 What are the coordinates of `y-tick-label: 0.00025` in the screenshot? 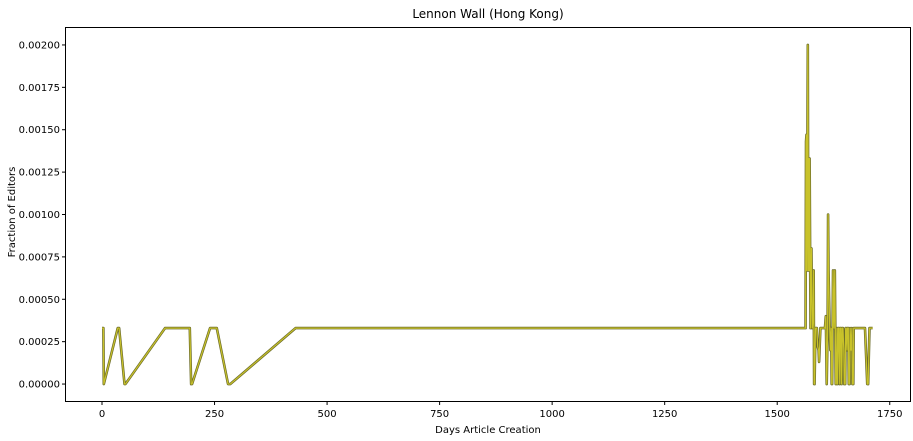 It's located at (39, 342).